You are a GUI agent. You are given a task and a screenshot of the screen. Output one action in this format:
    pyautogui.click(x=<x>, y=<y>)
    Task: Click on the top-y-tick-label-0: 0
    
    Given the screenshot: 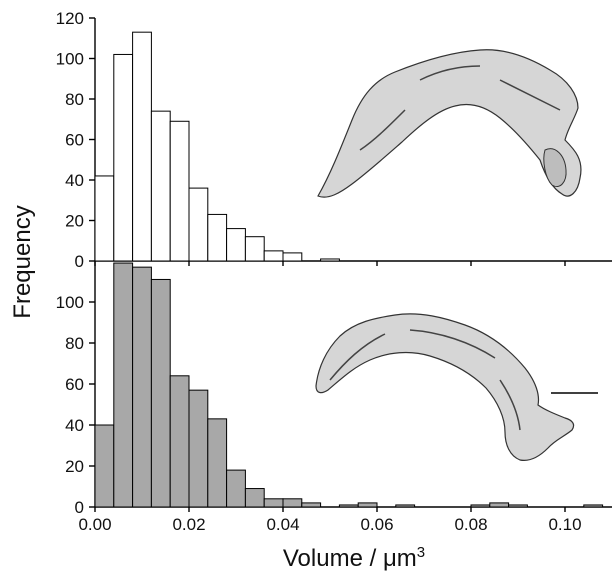 What is the action you would take?
    pyautogui.click(x=79, y=261)
    